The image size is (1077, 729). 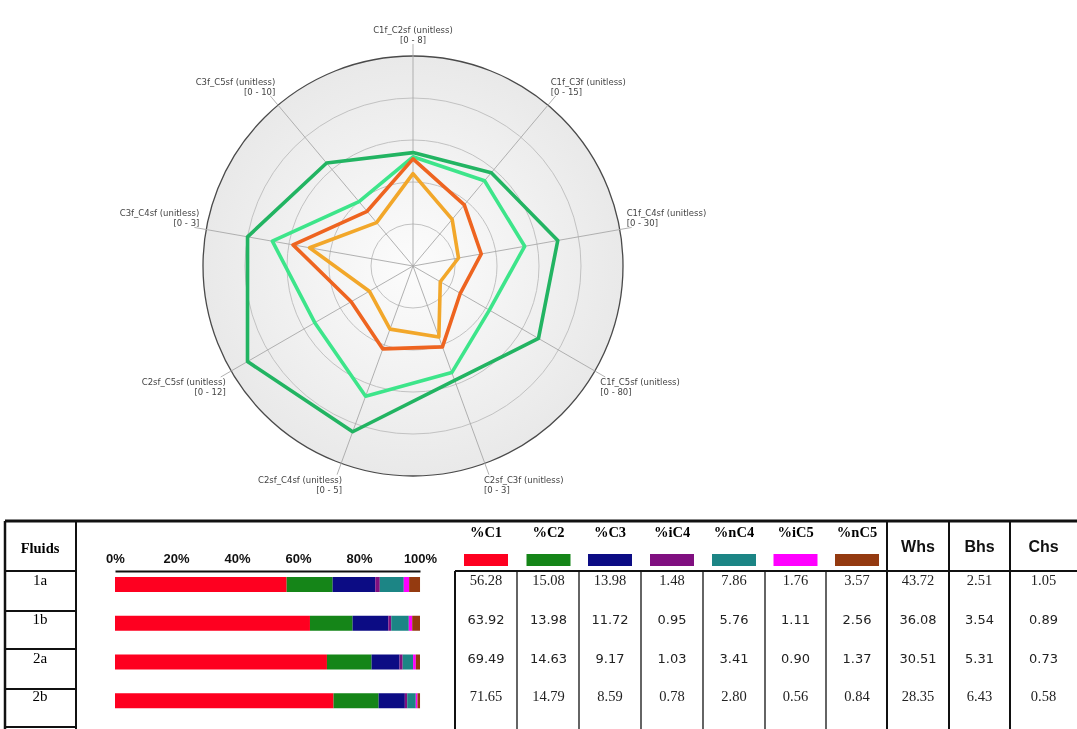 What do you see at coordinates (979, 546) in the screenshot?
I see `text: Bhs` at bounding box center [979, 546].